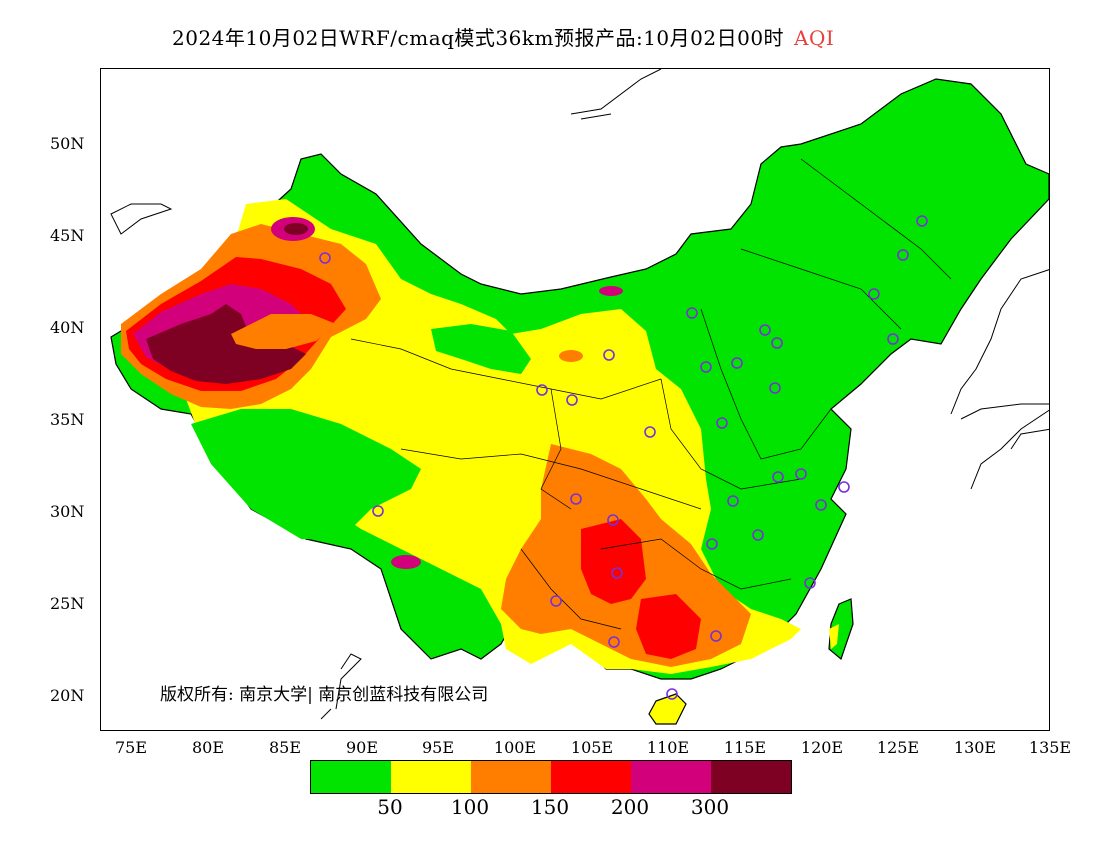  What do you see at coordinates (285, 747) in the screenshot?
I see `lon-label-85e: 85E` at bounding box center [285, 747].